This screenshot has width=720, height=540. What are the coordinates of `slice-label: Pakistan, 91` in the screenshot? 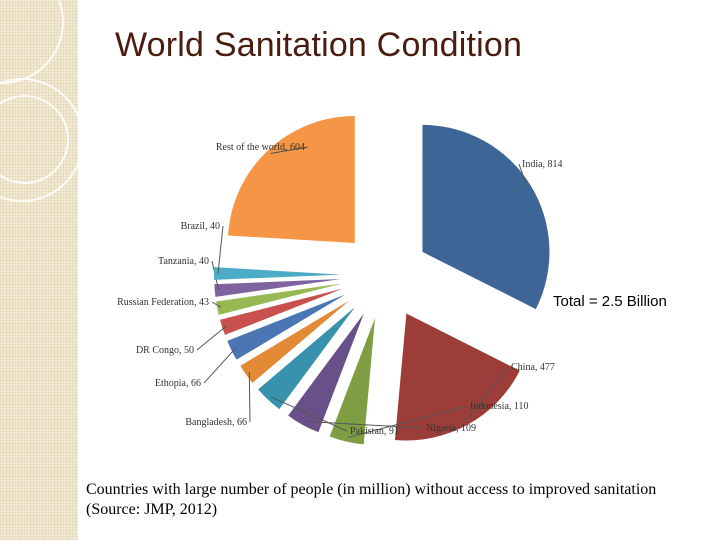 It's located at (374, 431).